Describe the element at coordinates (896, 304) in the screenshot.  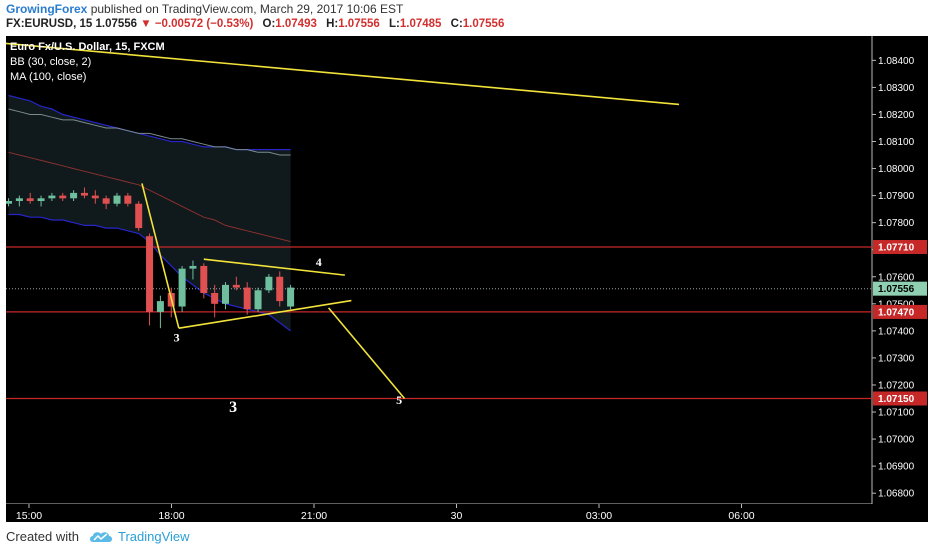
I see `y-tick-label: 1.07500` at that location.